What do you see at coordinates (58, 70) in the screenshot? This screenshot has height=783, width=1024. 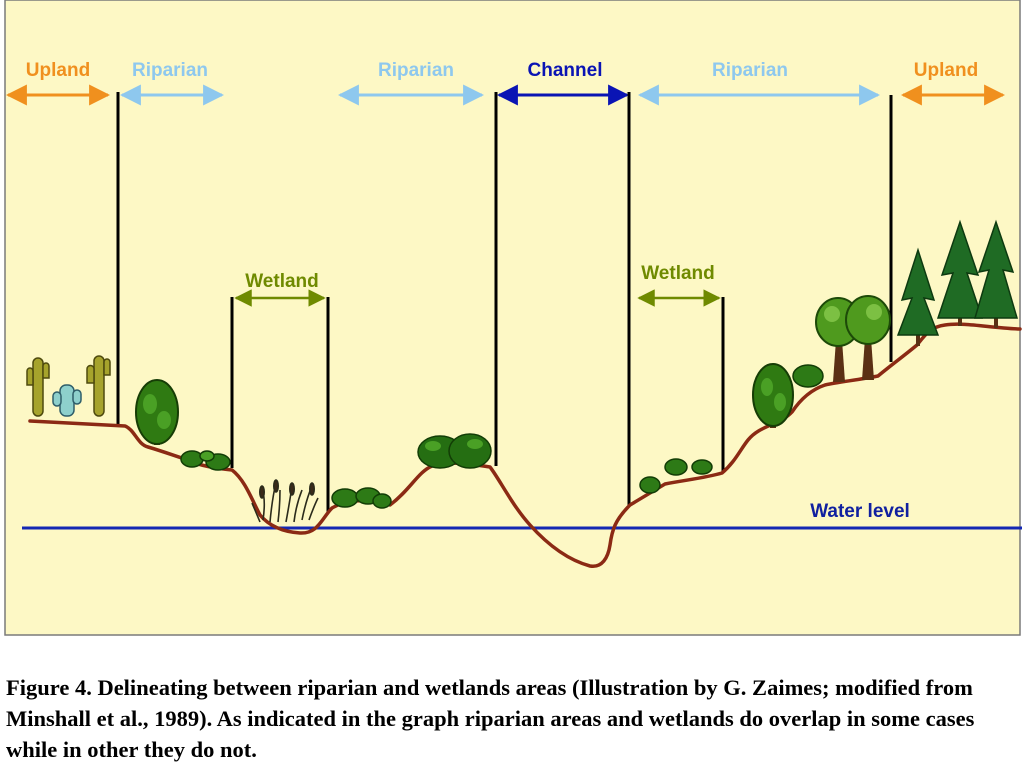 I see `label-upland-left: Upland` at bounding box center [58, 70].